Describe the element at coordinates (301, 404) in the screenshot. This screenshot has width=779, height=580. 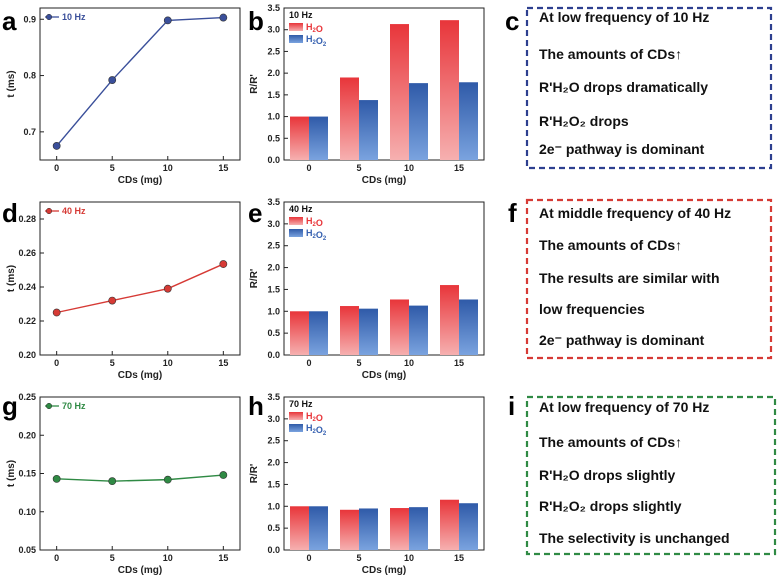
I see `chart-title: 70 Hz` at that location.